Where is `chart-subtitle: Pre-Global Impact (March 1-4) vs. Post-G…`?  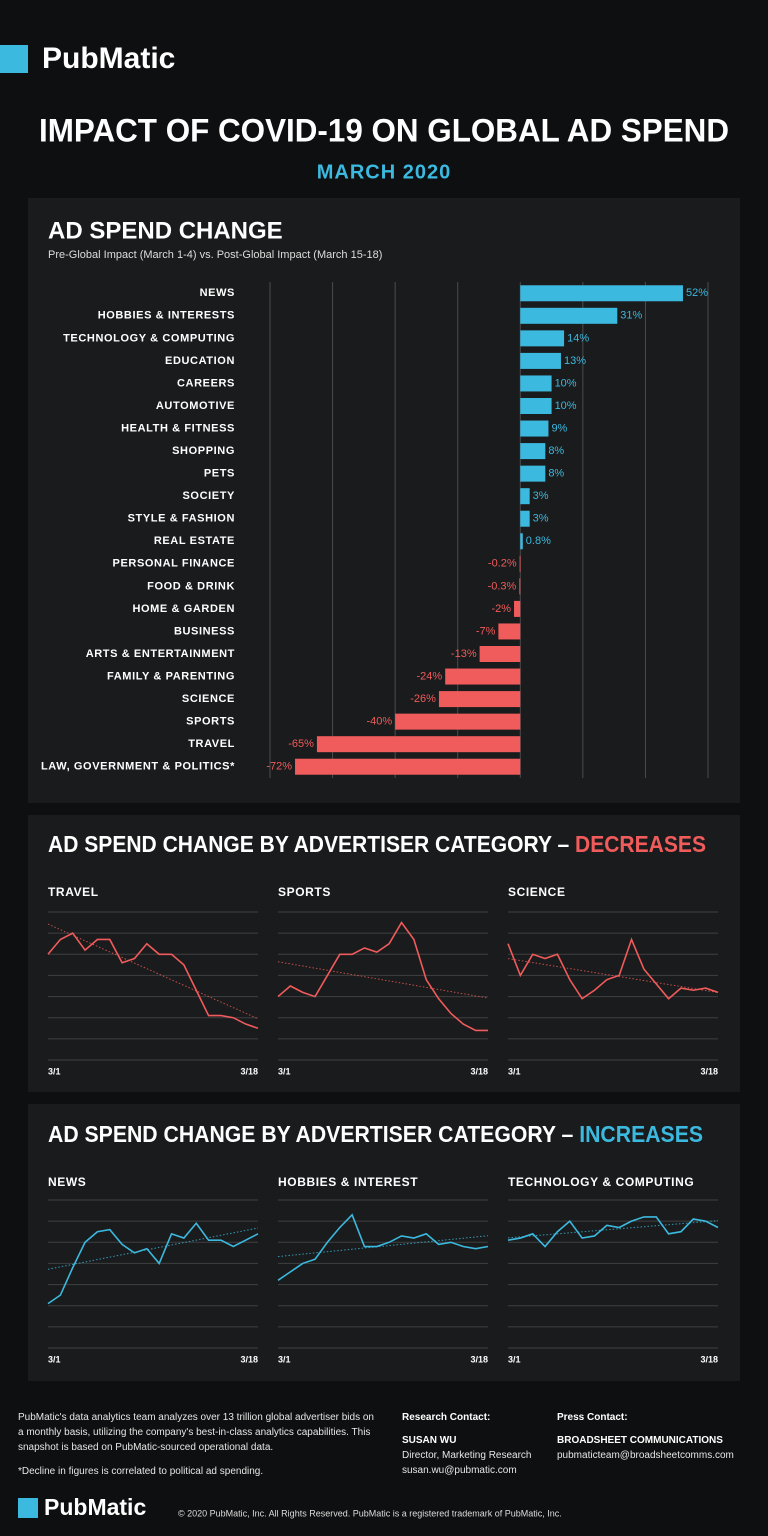
chart-subtitle: Pre-Global Impact (March 1-4) vs. Post-G… is located at coordinates (215, 255).